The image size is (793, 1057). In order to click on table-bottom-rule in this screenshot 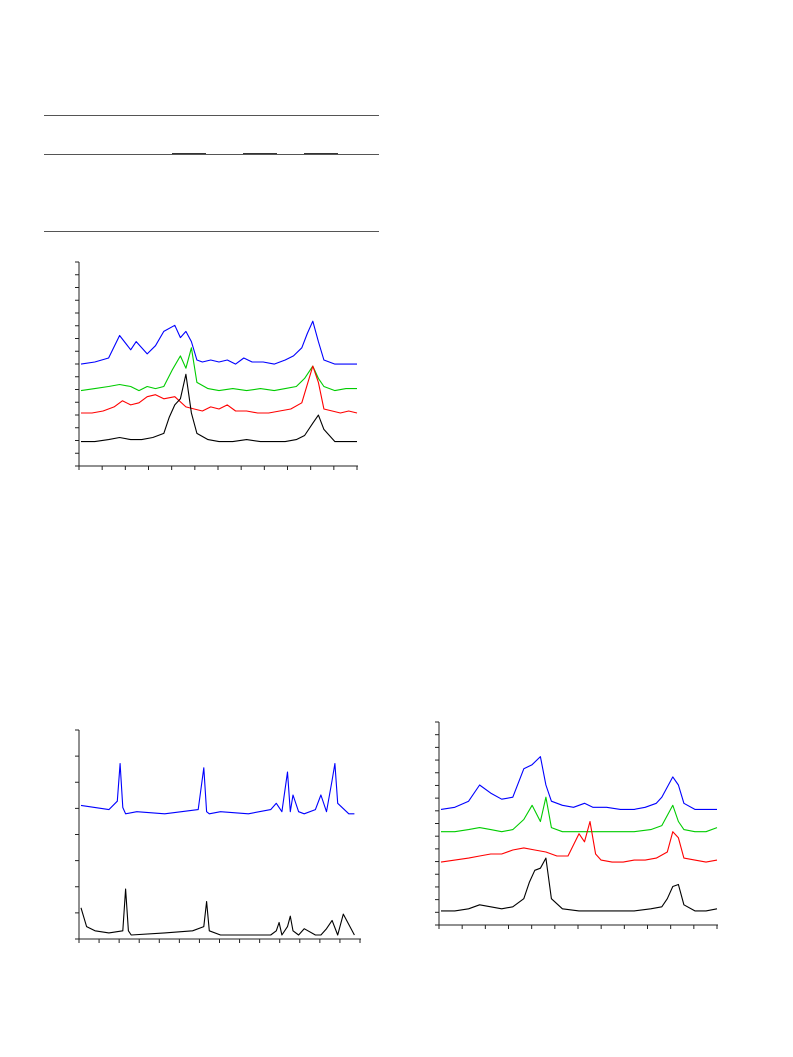, I will do `click(211, 231)`.